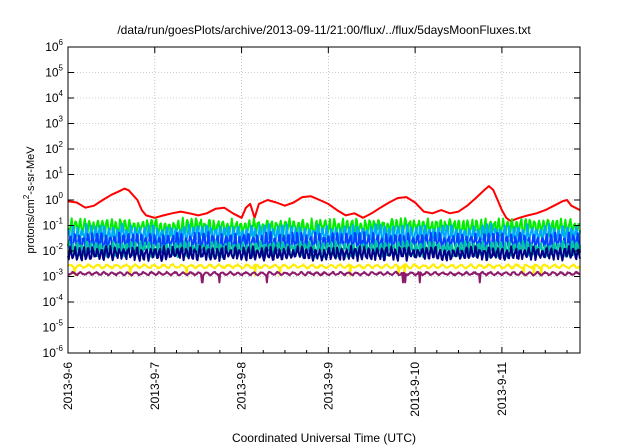 The width and height of the screenshot is (640, 448). What do you see at coordinates (60, 348) in the screenshot?
I see `y-tick-exp: -6` at bounding box center [60, 348].